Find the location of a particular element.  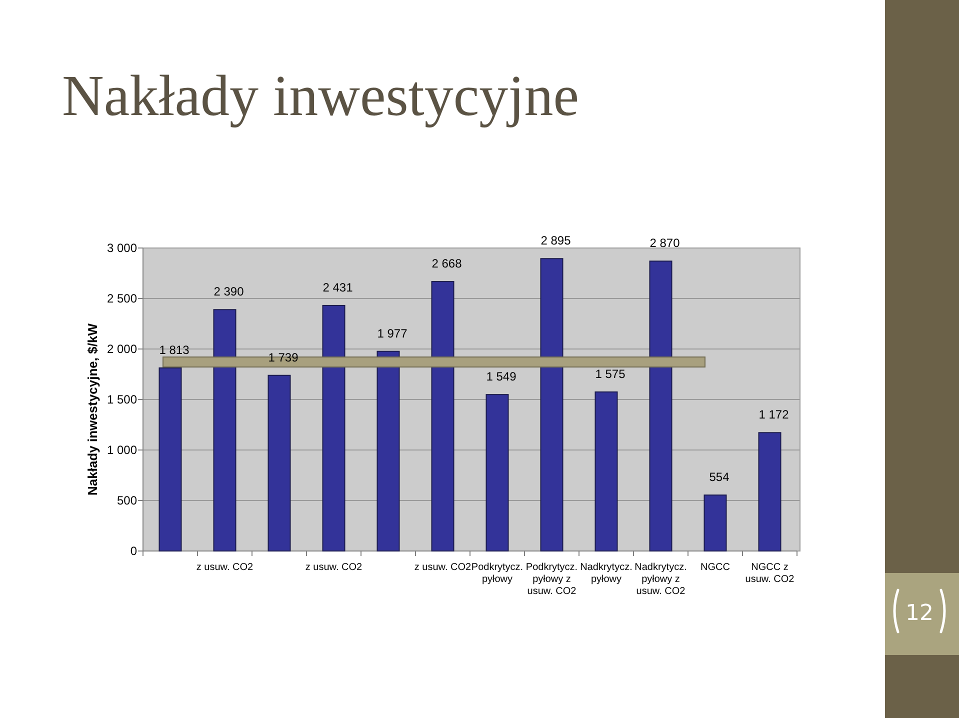

y-tick-label: 2 500 is located at coordinates (122, 299).